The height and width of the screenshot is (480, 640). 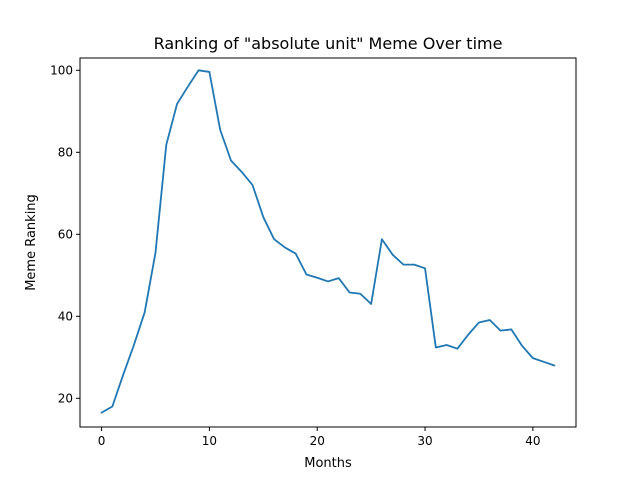 I want to click on x-axis: 0 10 20 30 40, so click(x=319, y=437).